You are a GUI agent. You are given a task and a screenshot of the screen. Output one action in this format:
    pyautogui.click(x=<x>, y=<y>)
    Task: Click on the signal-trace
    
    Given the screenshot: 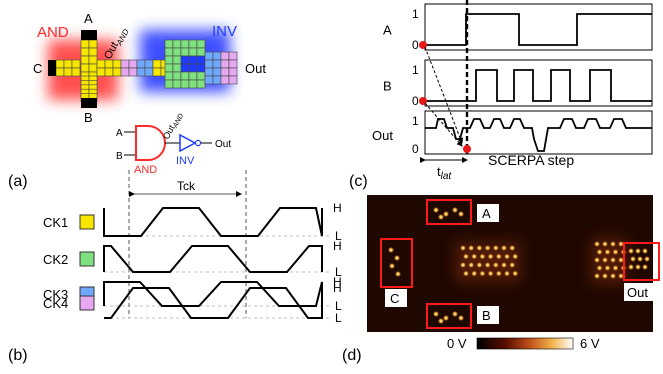 What is the action you would take?
    pyautogui.click(x=538, y=85)
    